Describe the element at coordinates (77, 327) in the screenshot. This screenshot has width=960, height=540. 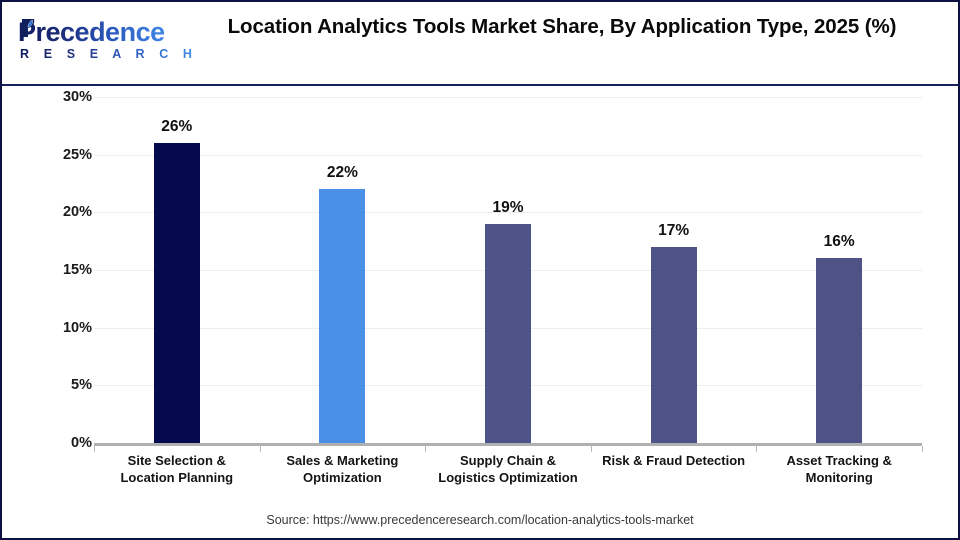
I see `y-axis-tick-label: 10%` at that location.